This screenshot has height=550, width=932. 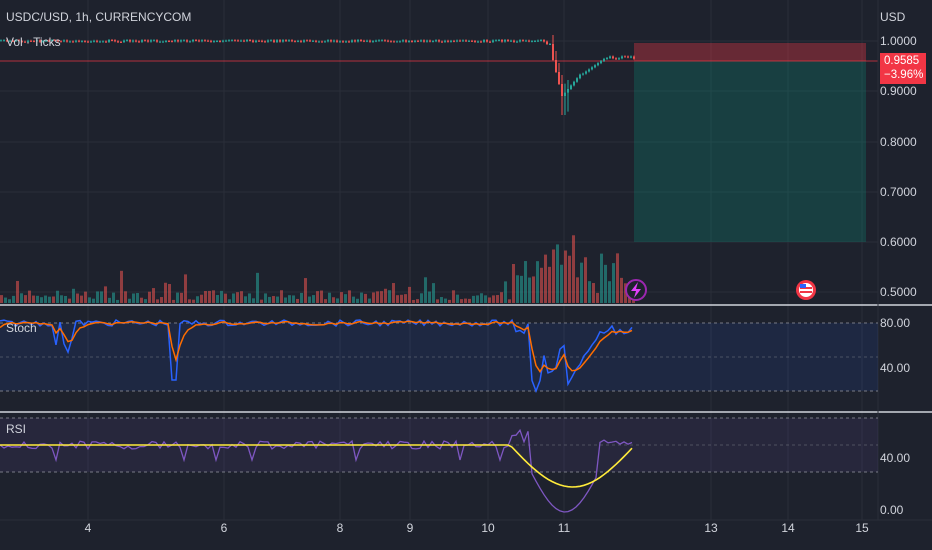 I want to click on price-tick: 0.7000, so click(x=898, y=192).